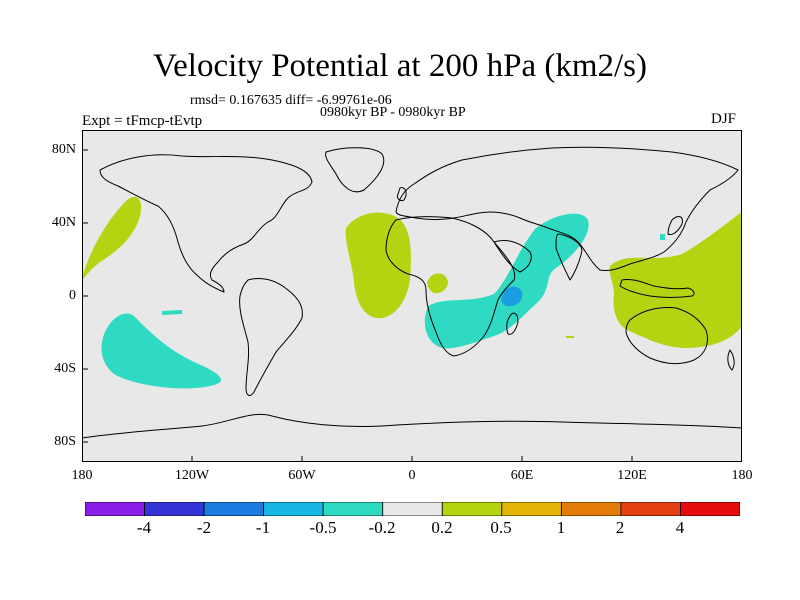 The image size is (800, 600). What do you see at coordinates (271, 336) in the screenshot?
I see `coastline-south-america` at bounding box center [271, 336].